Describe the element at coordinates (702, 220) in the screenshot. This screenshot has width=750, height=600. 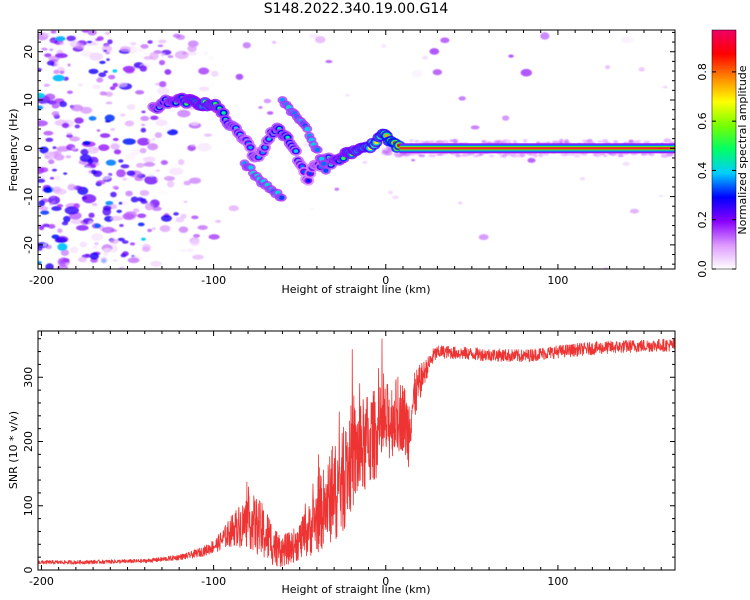
I see `colorbar-tick-label: 0.2` at that location.